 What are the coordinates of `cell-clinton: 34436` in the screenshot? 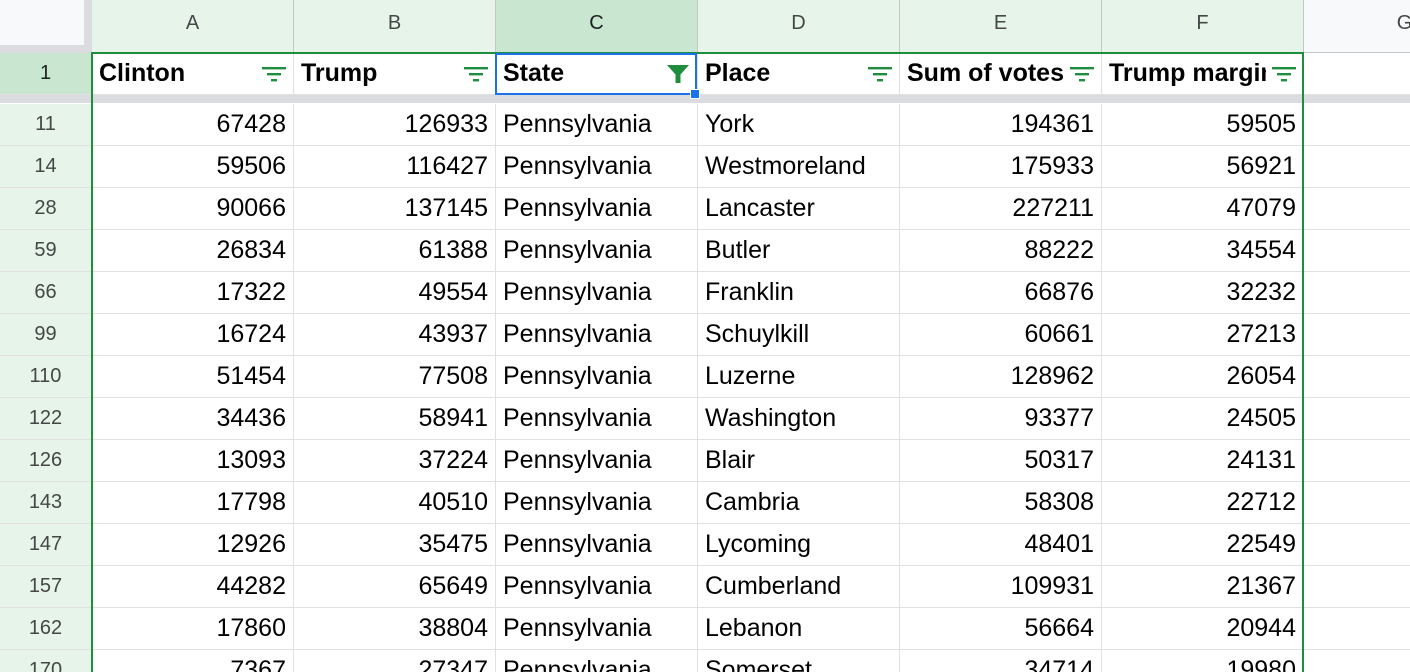 It's located at (193, 419).